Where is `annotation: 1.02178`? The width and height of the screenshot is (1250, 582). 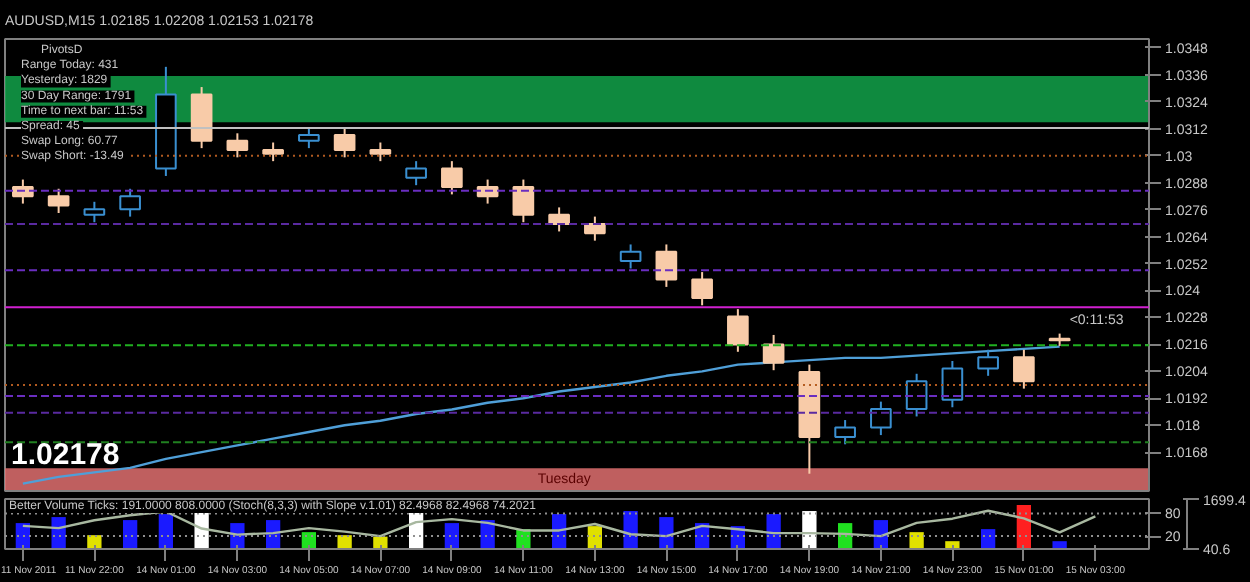
annotation: 1.02178 is located at coordinates (65, 455).